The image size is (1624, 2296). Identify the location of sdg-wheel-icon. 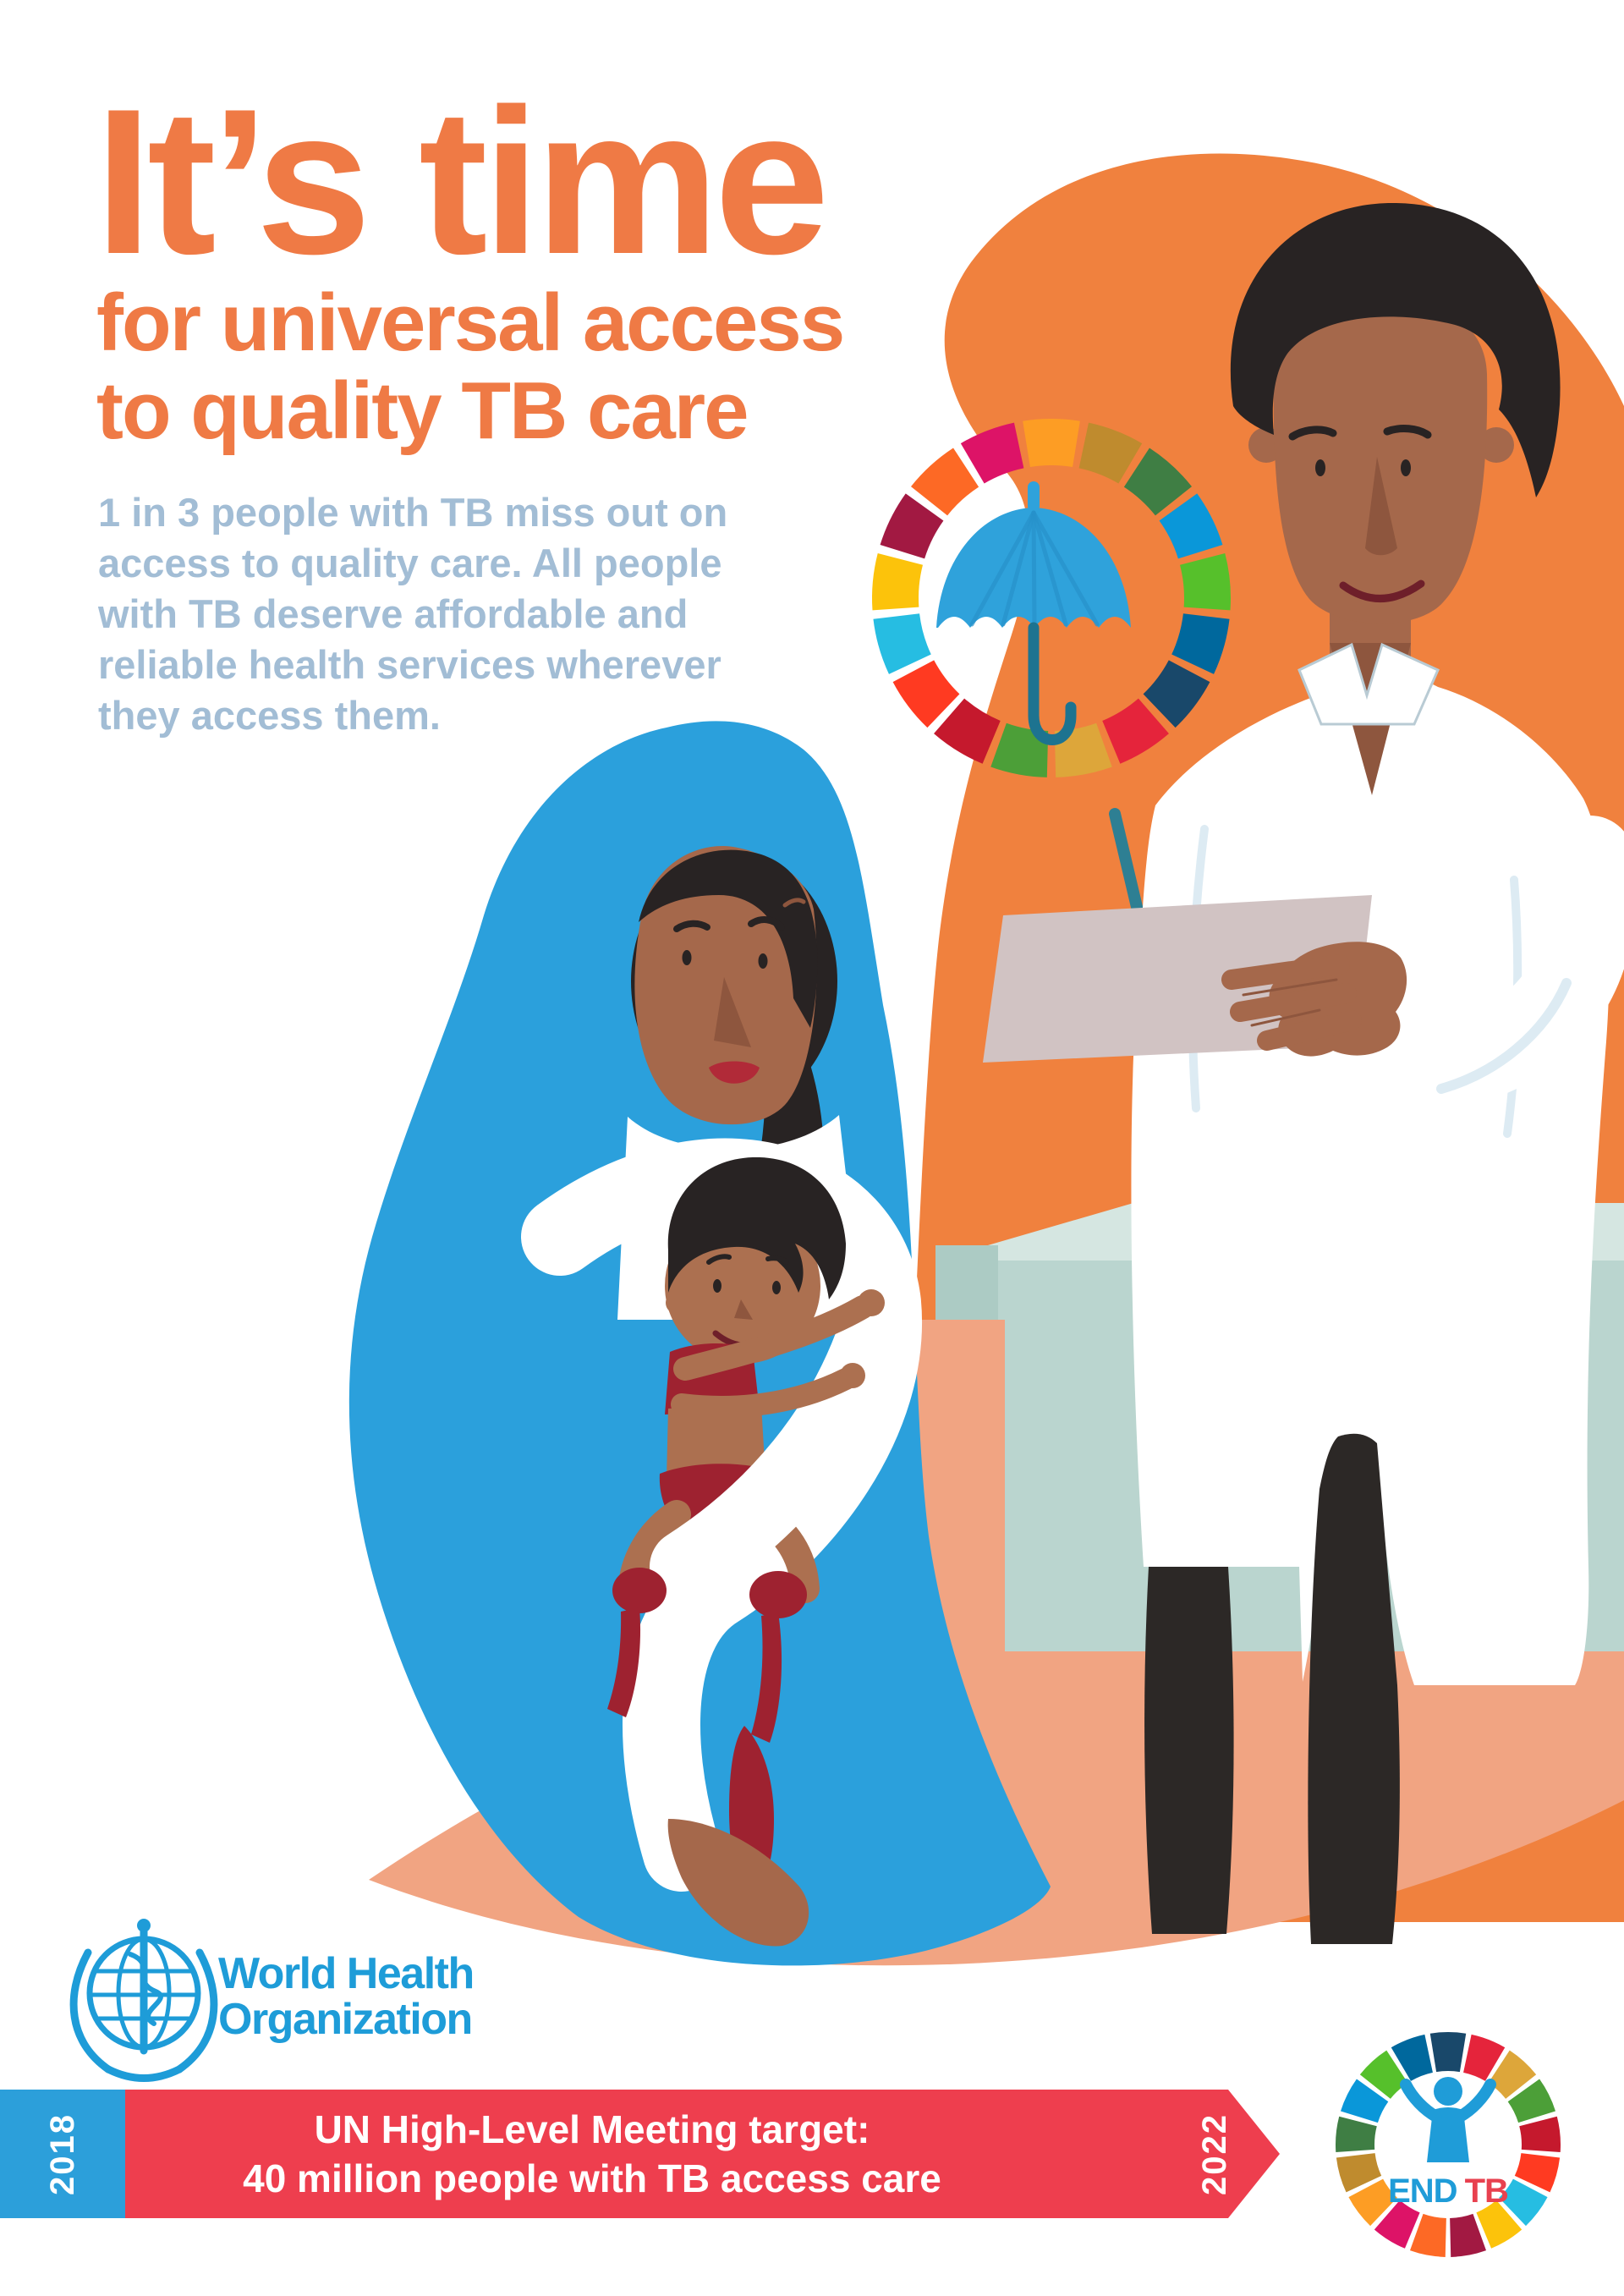
(1051, 598).